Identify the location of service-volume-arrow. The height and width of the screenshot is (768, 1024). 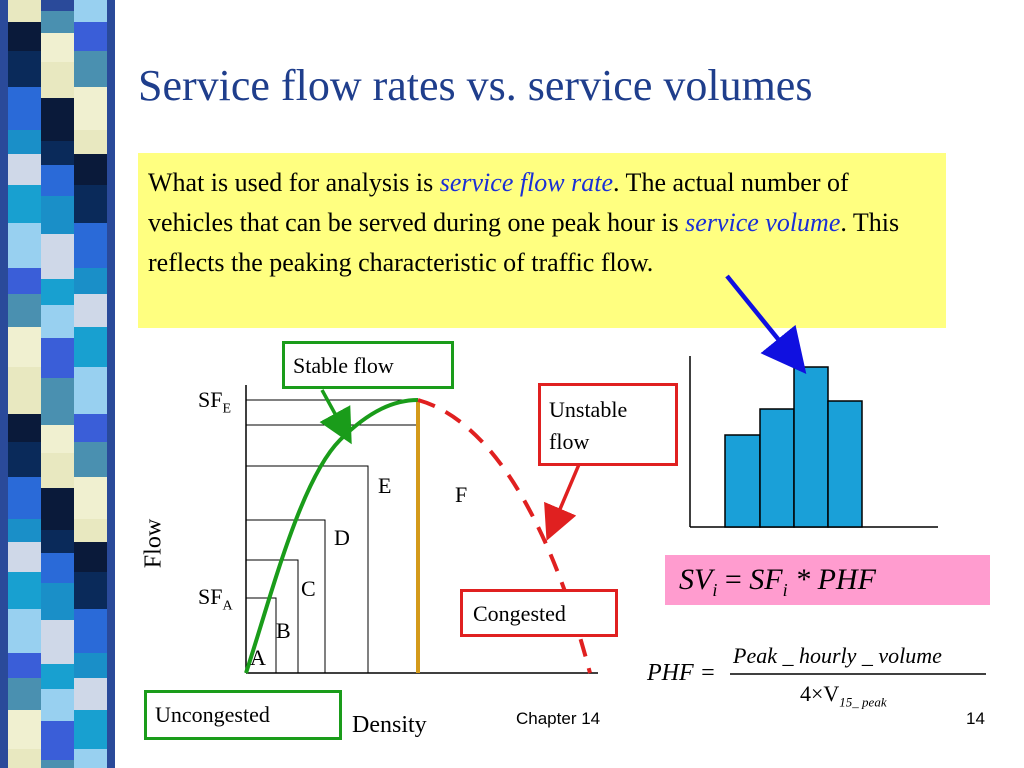
(766, 324).